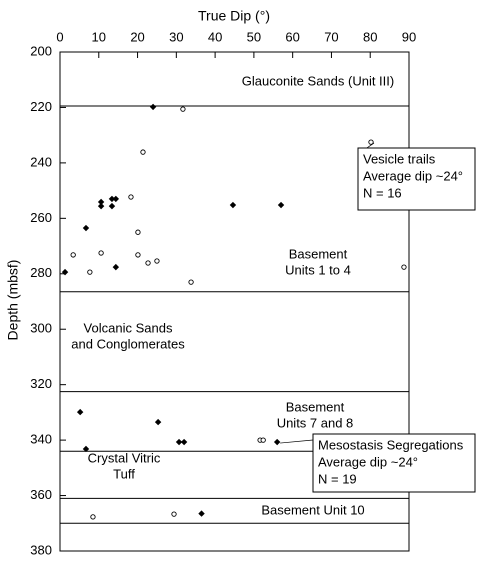 This screenshot has height=564, width=483. What do you see at coordinates (391, 444) in the screenshot?
I see `callout-text: Mesostasis Segregations` at bounding box center [391, 444].